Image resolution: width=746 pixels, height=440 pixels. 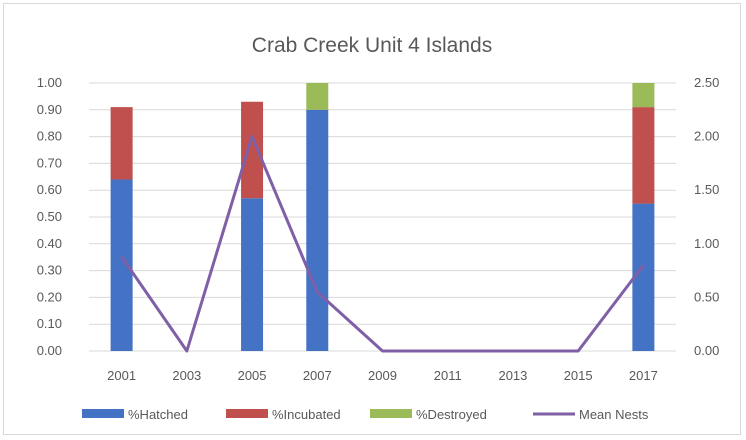 I want to click on left-tick-label: 1.00, so click(x=49, y=82).